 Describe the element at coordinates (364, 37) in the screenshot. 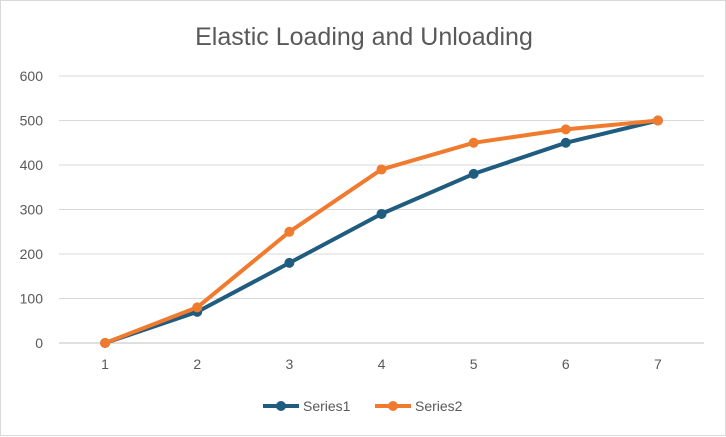

I see `chart-title: Elastic Loading and Unloading` at that location.